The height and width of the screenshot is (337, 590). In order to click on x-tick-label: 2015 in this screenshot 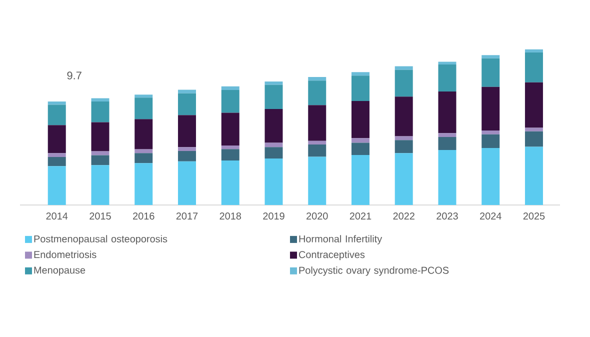, I will do `click(100, 216)`.